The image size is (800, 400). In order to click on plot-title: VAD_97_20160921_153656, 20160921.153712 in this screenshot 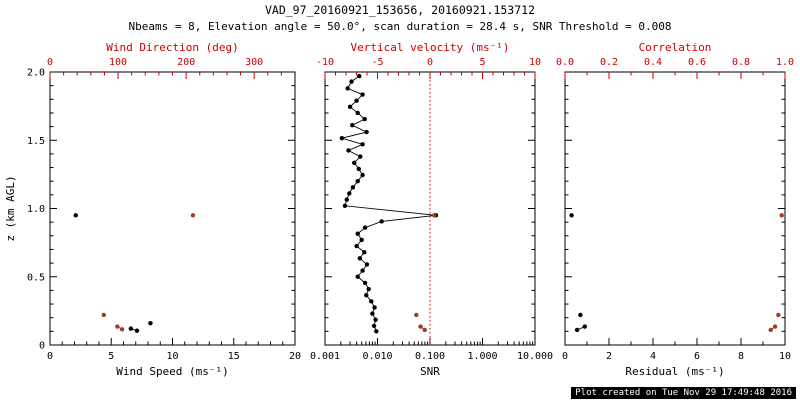, I will do `click(400, 10)`.